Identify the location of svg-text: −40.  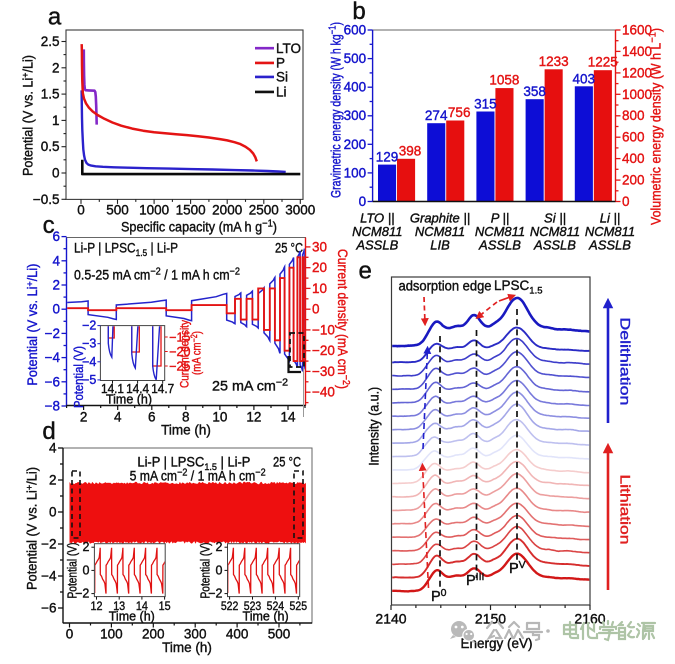
(323, 392).